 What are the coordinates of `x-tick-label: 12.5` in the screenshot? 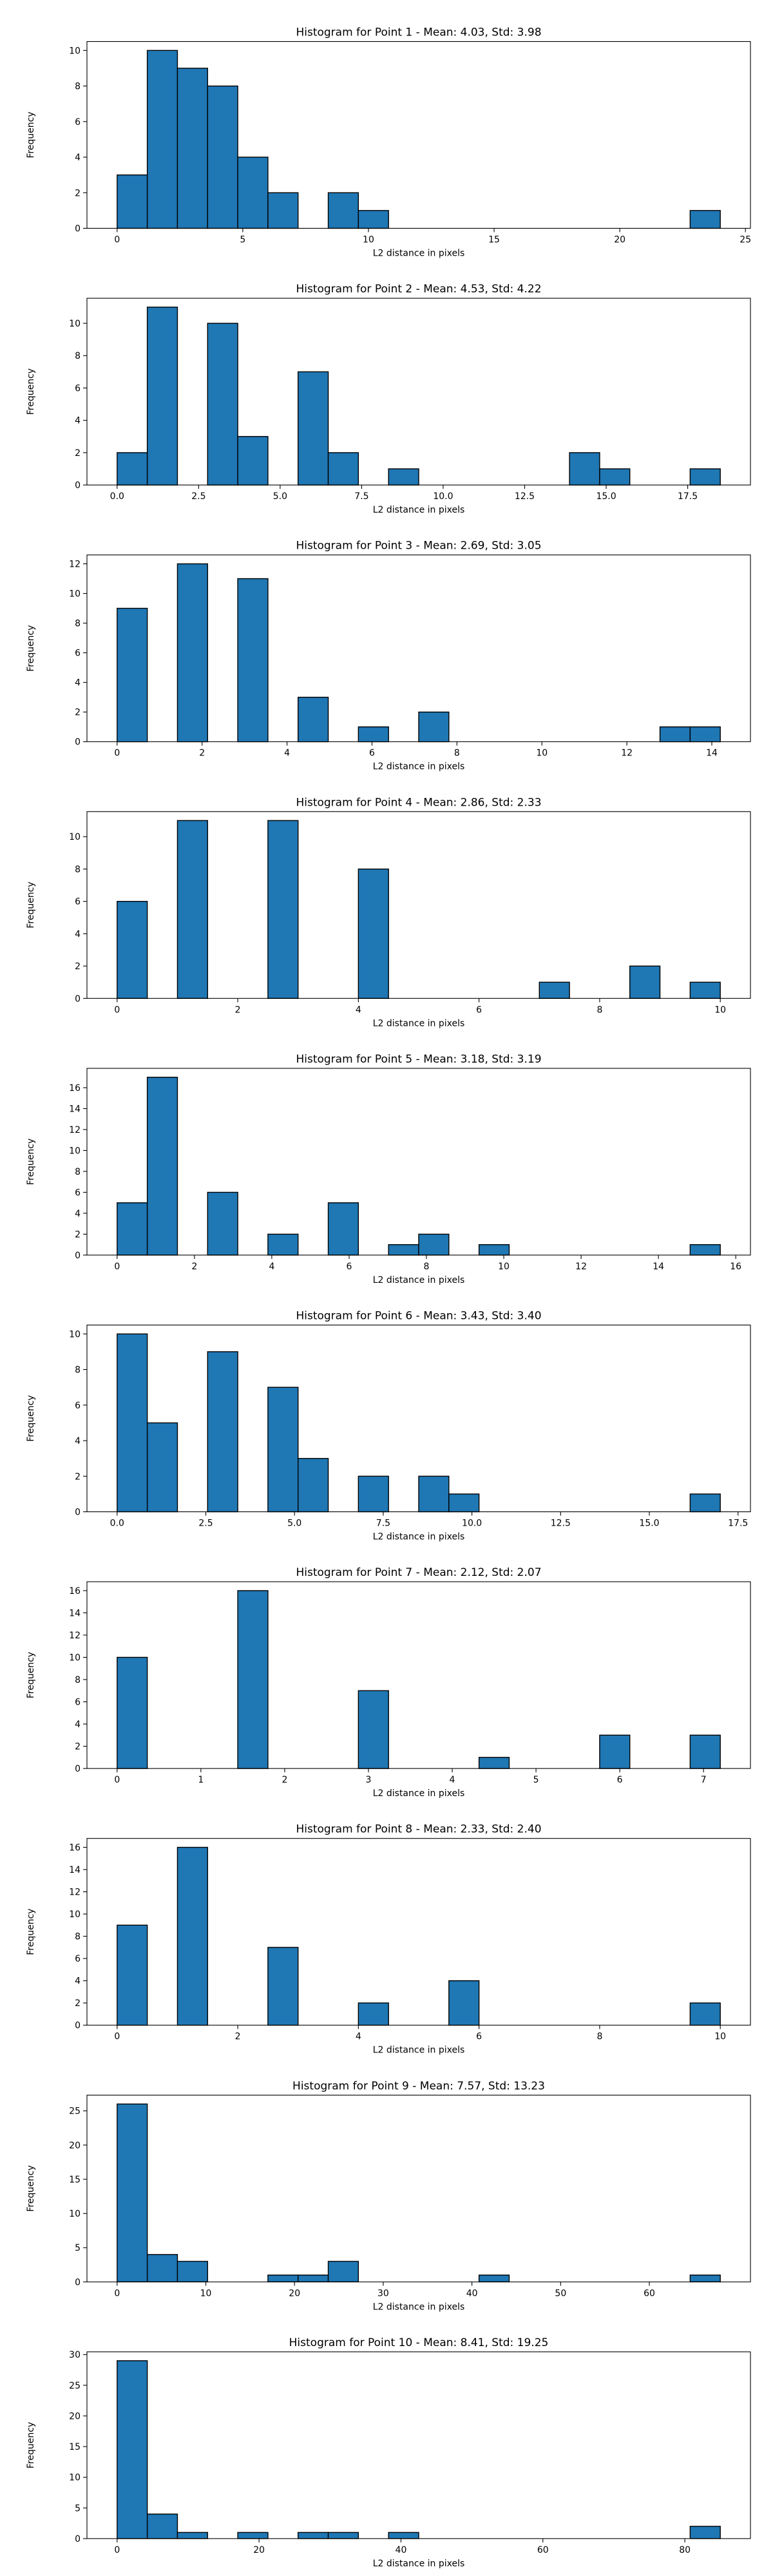 It's located at (561, 1524).